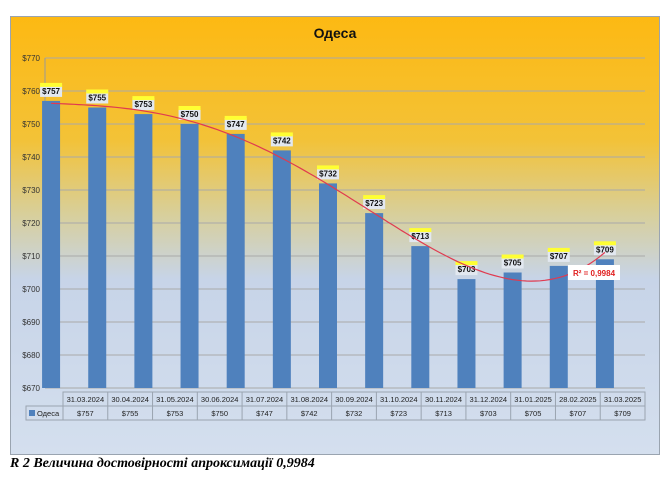 The image size is (670, 478). I want to click on data-label: $732, so click(328, 173).